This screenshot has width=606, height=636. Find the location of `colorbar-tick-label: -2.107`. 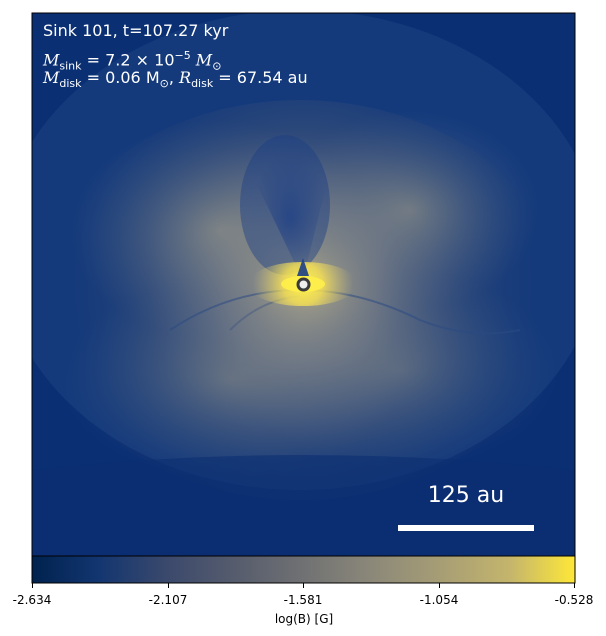

colorbar-tick-label: -2.107 is located at coordinates (168, 600).